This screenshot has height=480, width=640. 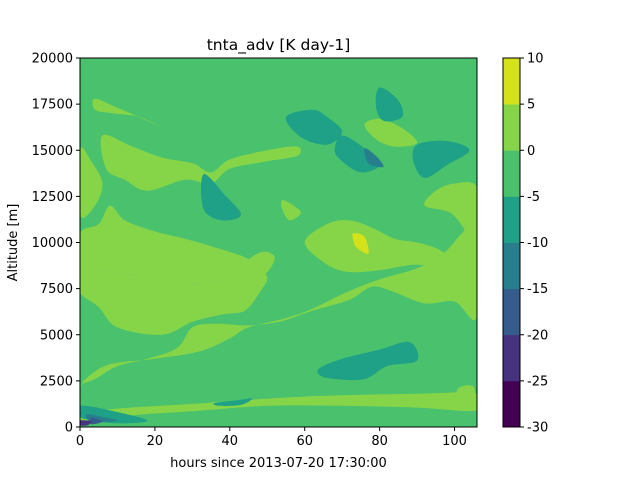 I want to click on colorbar-tick-label: -30, so click(x=537, y=428).